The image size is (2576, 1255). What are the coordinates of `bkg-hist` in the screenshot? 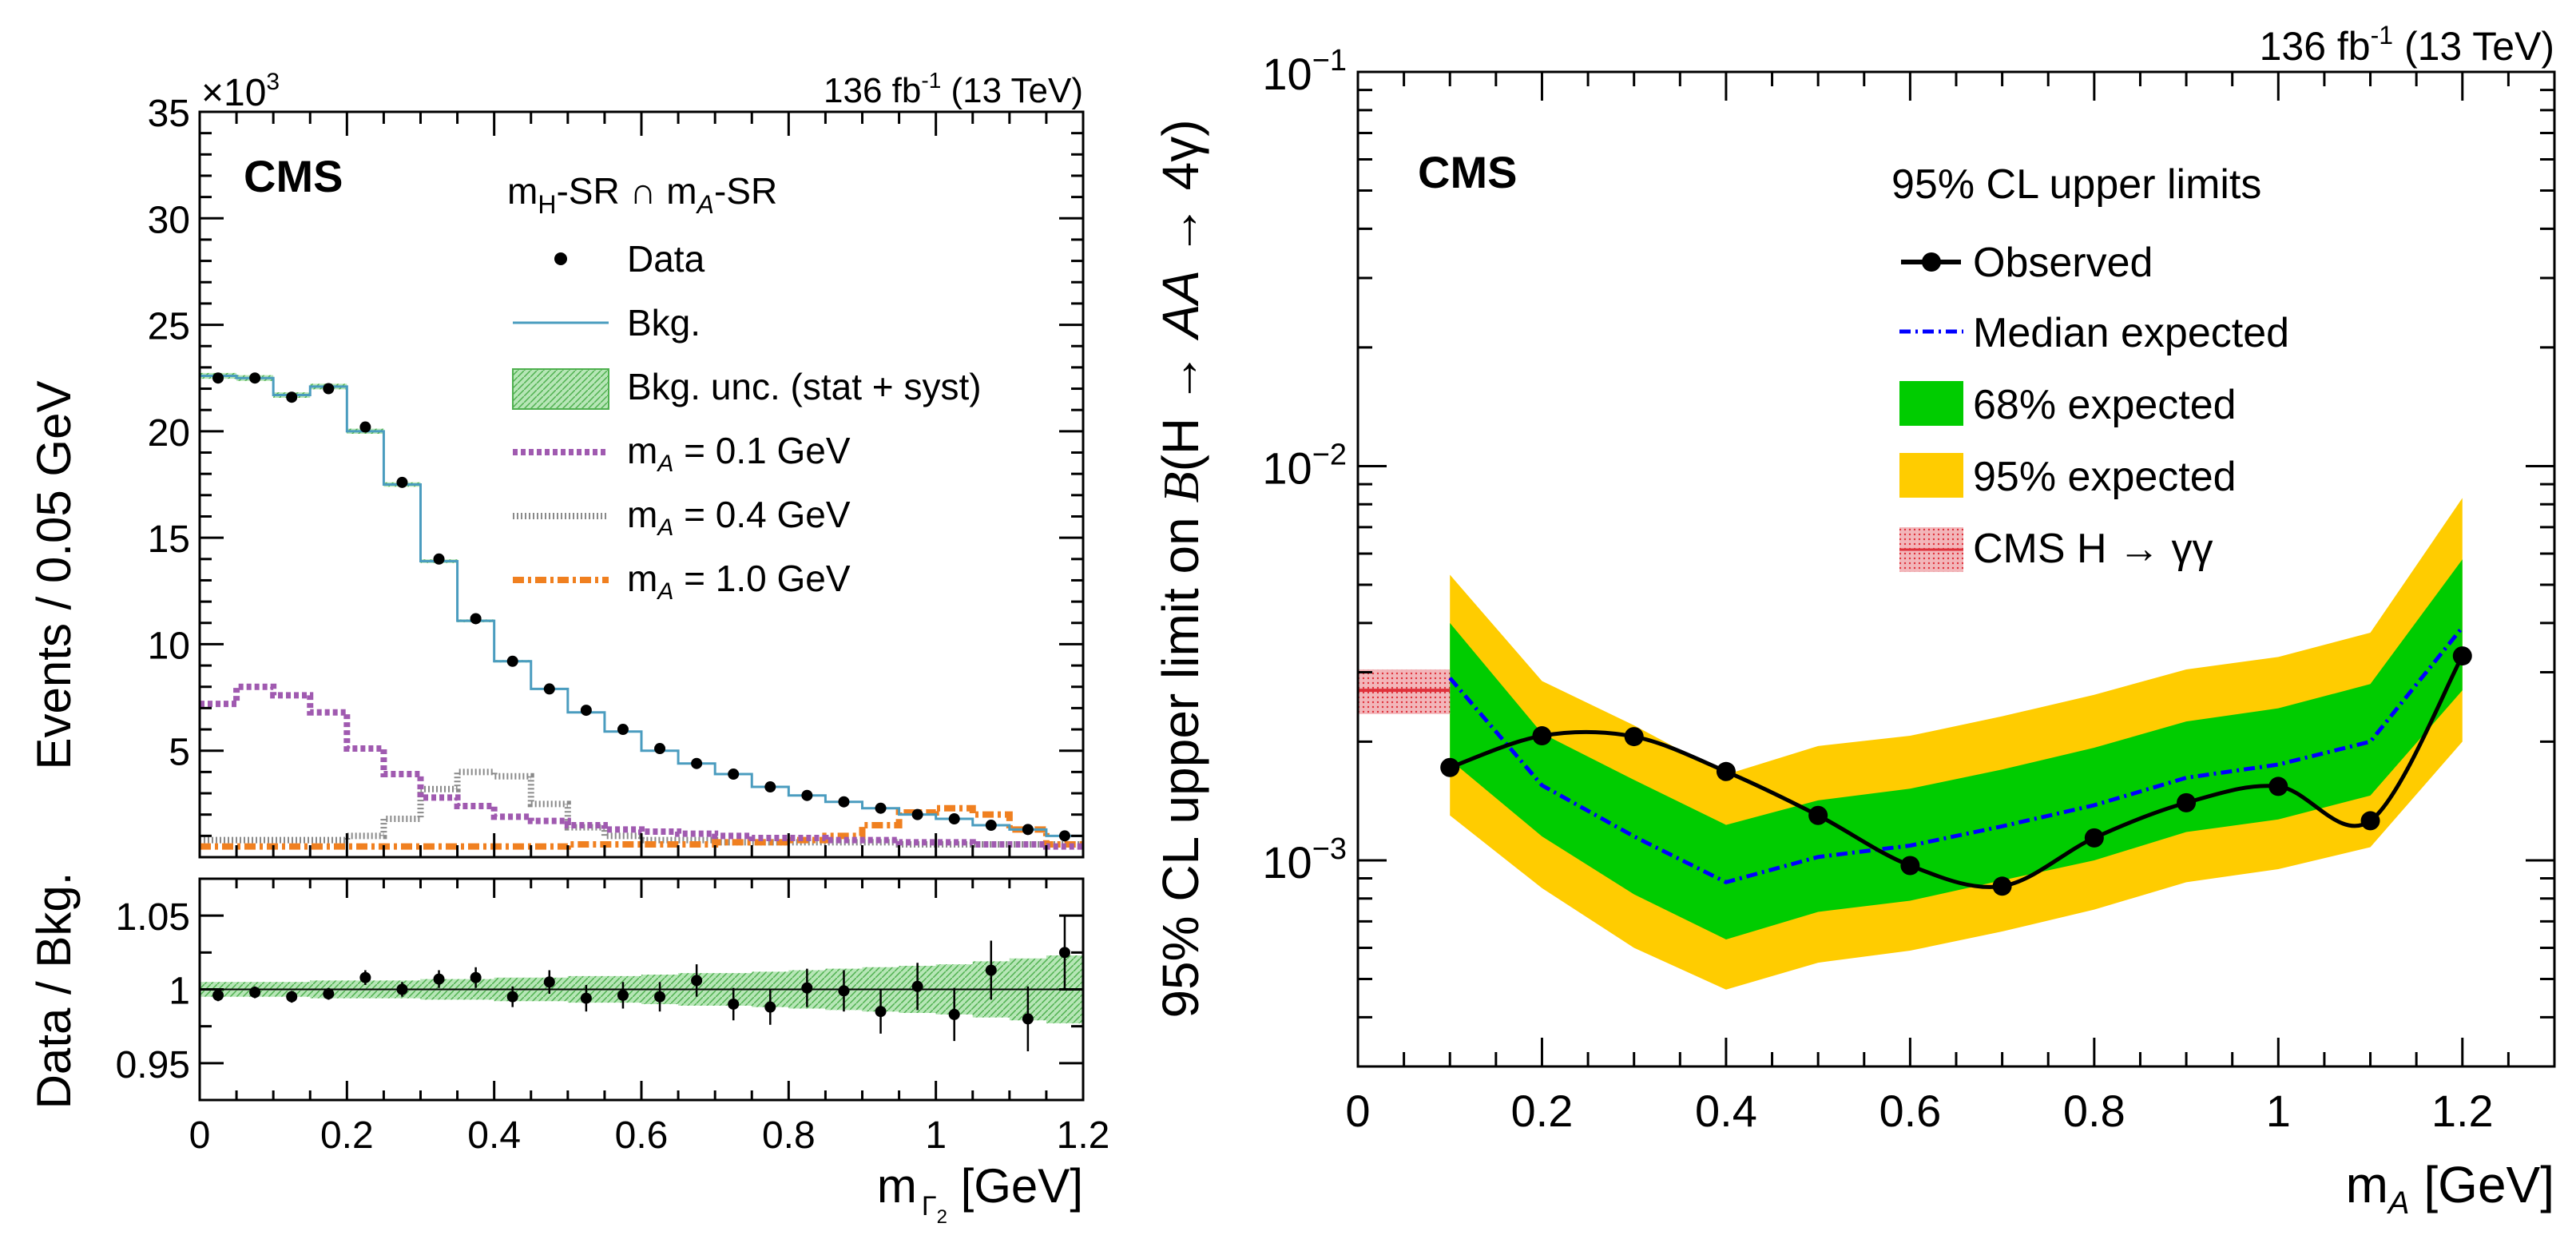 It's located at (641, 606).